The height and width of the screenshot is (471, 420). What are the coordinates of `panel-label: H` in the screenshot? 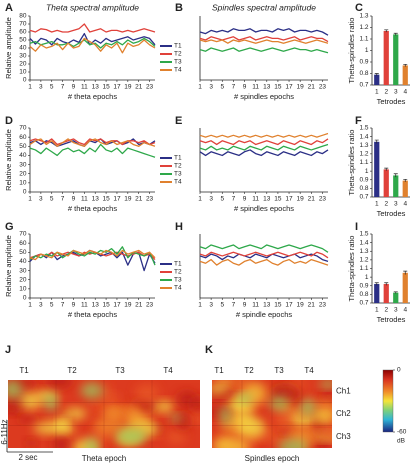 It's located at (179, 227).